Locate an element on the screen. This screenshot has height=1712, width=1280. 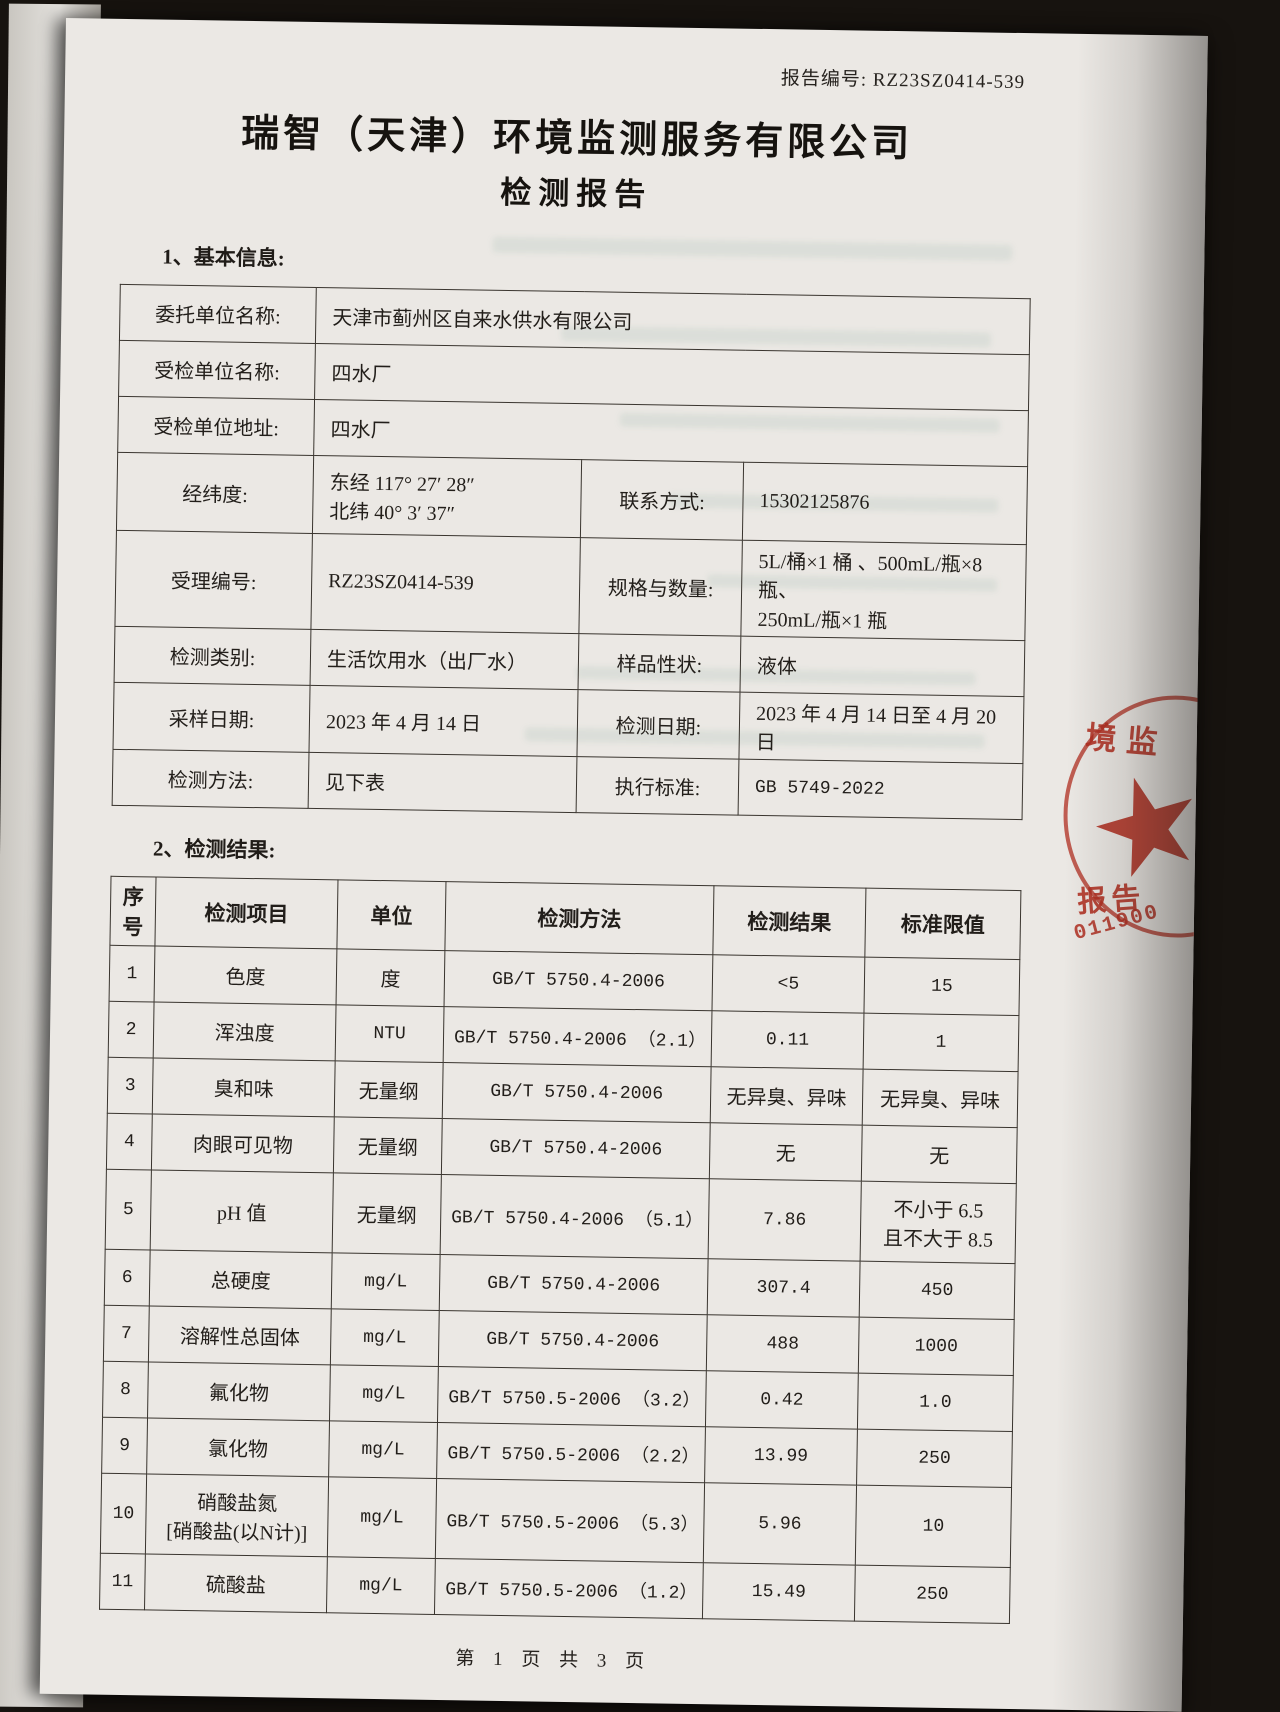
limit-cell: 1.0 is located at coordinates (935, 1402).